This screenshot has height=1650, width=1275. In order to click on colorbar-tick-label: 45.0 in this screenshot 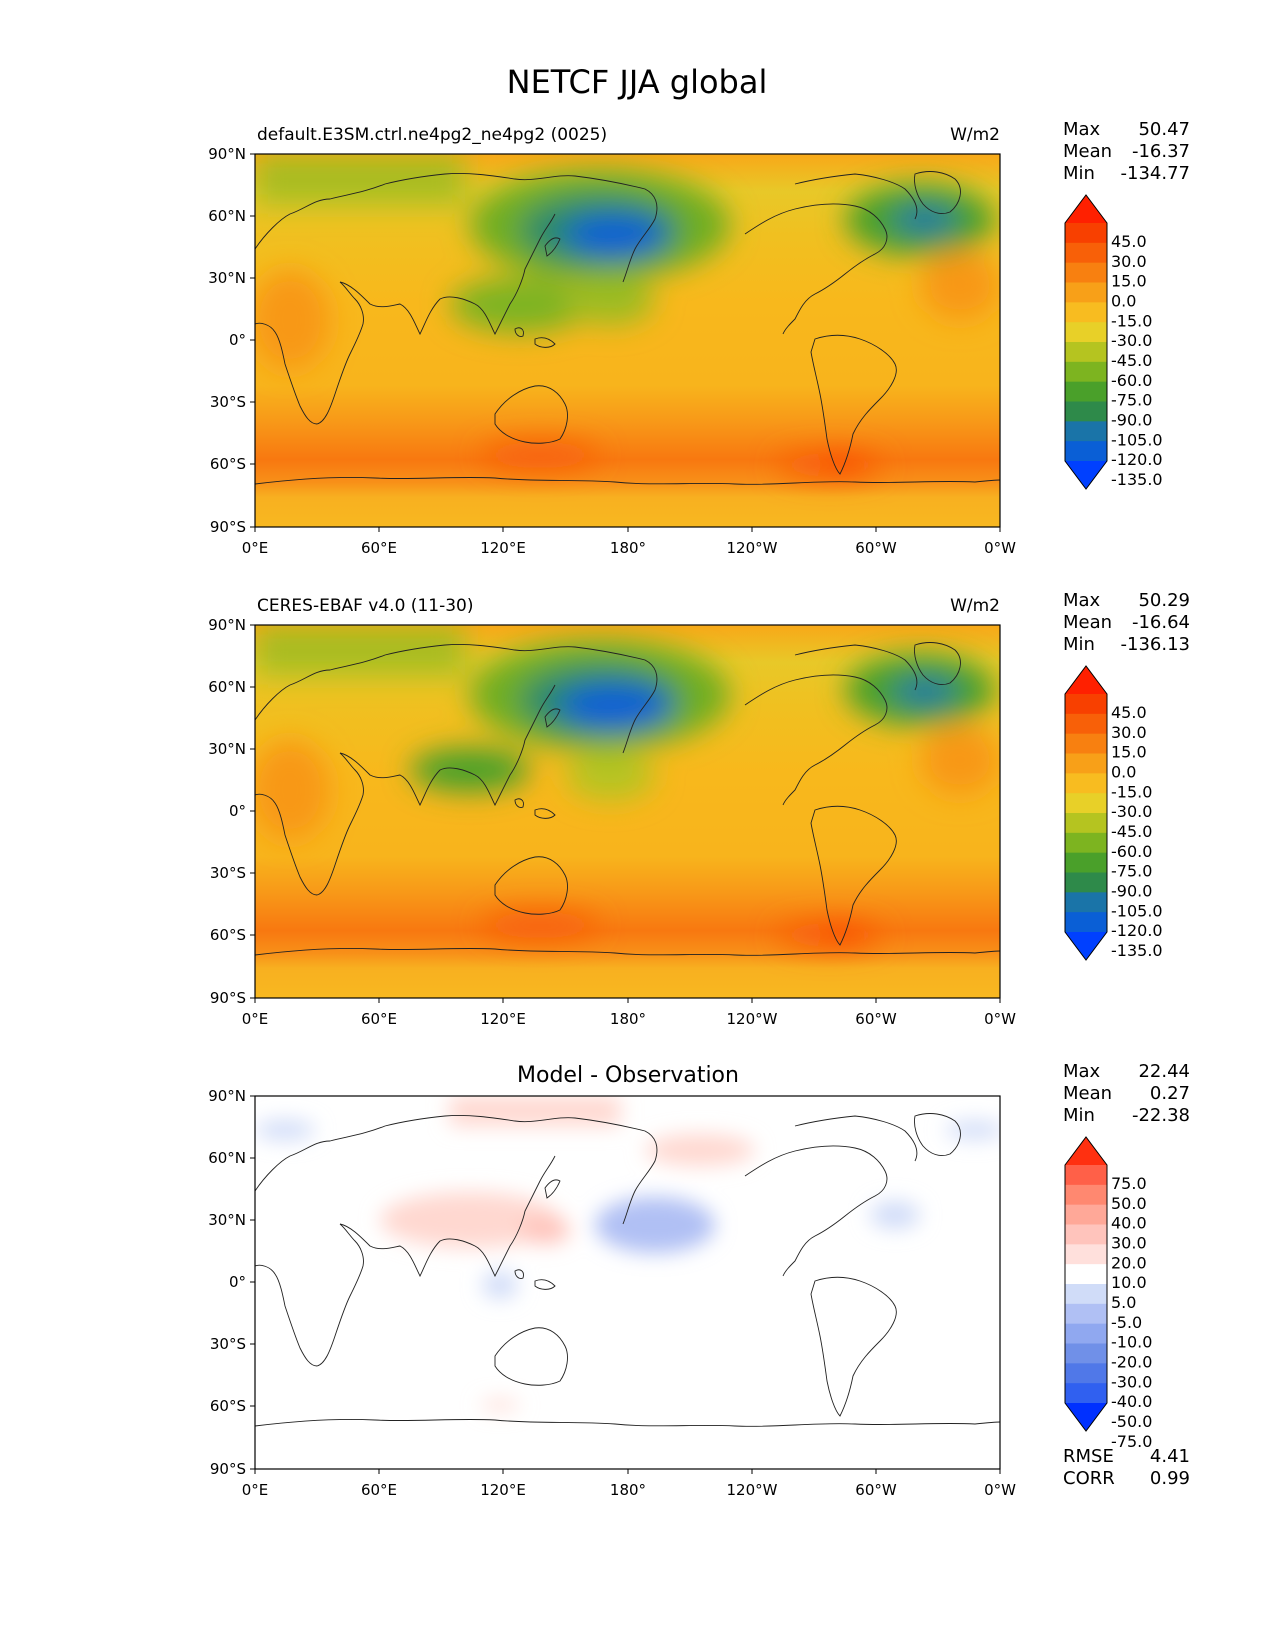, I will do `click(1129, 241)`.